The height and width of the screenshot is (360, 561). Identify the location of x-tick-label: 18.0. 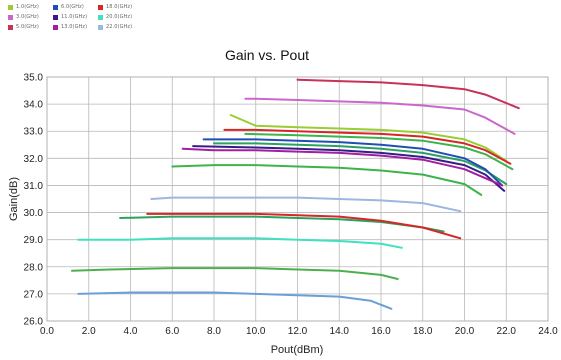
(423, 331).